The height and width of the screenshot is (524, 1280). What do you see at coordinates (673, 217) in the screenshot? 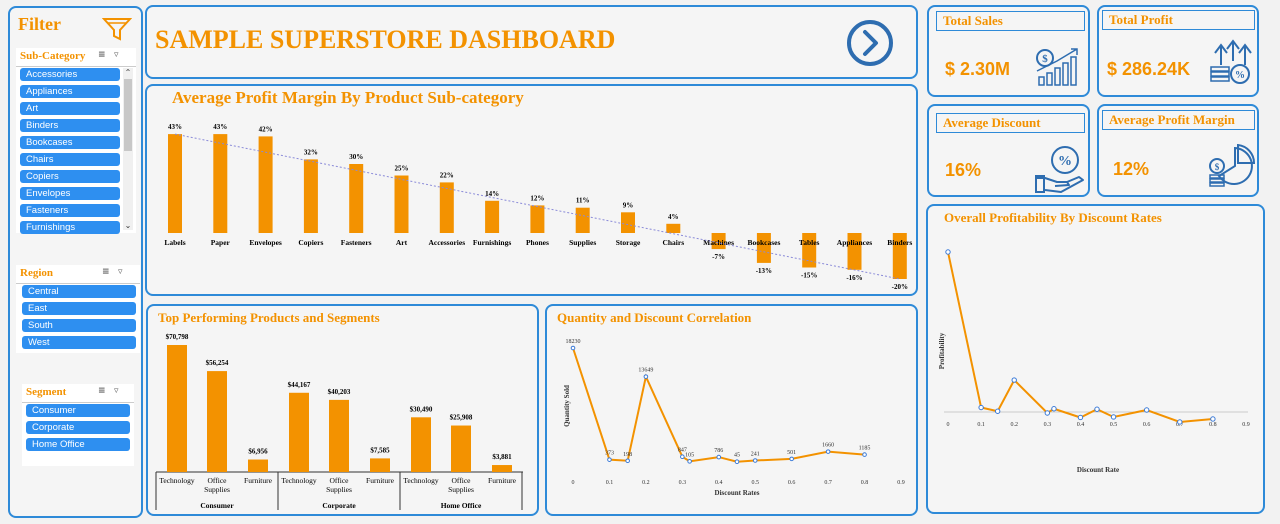
I see `data-label: 4%` at bounding box center [673, 217].